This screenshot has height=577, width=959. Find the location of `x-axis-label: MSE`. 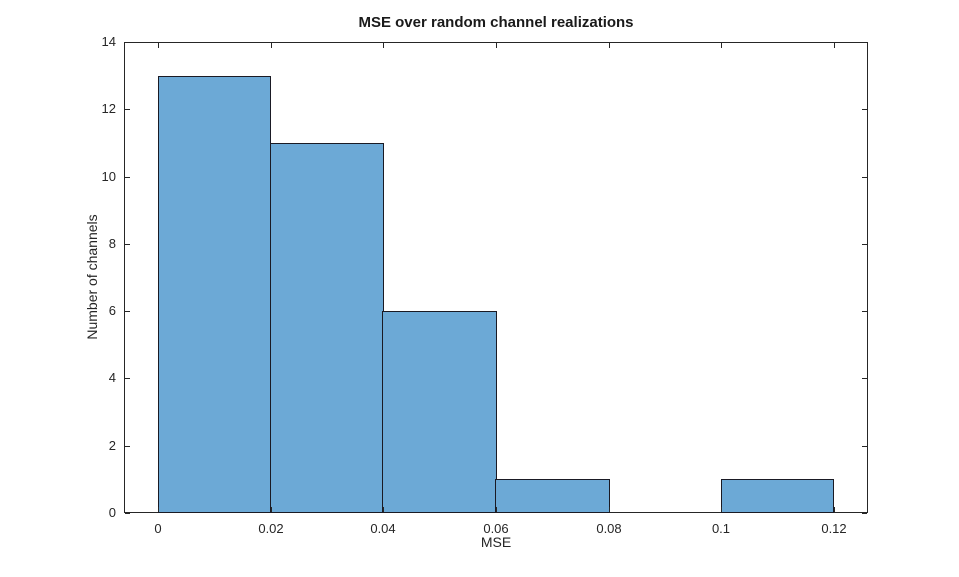

x-axis-label: MSE is located at coordinates (496, 542).